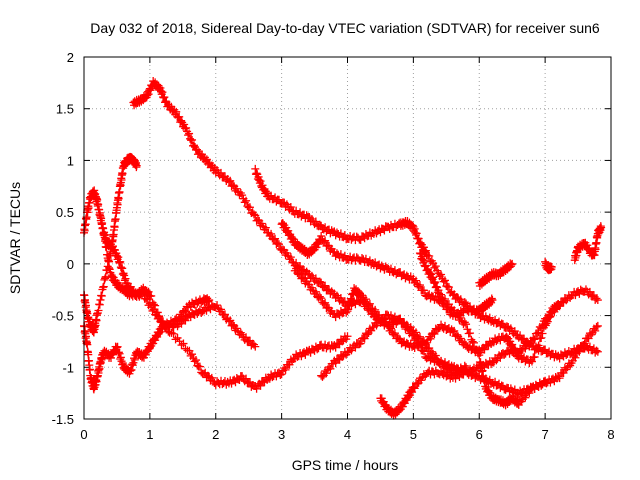 The height and width of the screenshot is (480, 640). I want to click on y-tick-label: -1.5, so click(63, 419).